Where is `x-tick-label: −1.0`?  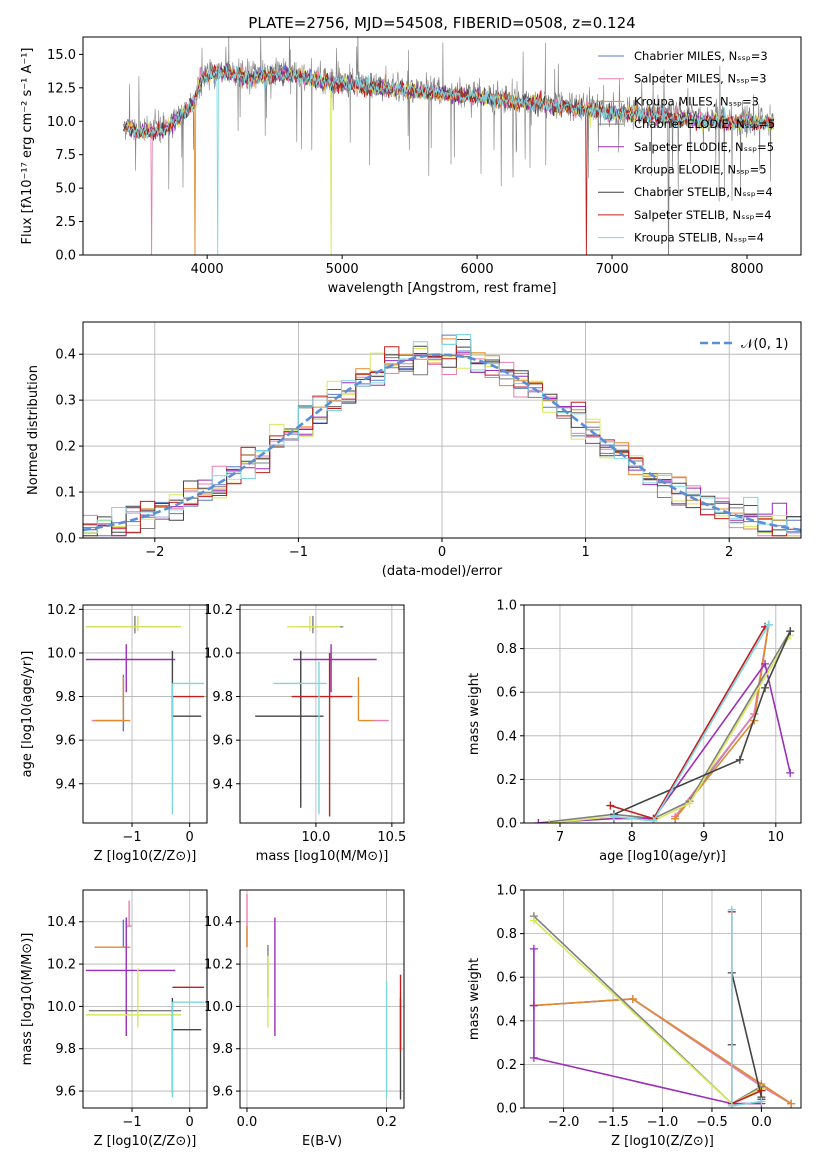 x-tick-label: −1.0 is located at coordinates (663, 1122).